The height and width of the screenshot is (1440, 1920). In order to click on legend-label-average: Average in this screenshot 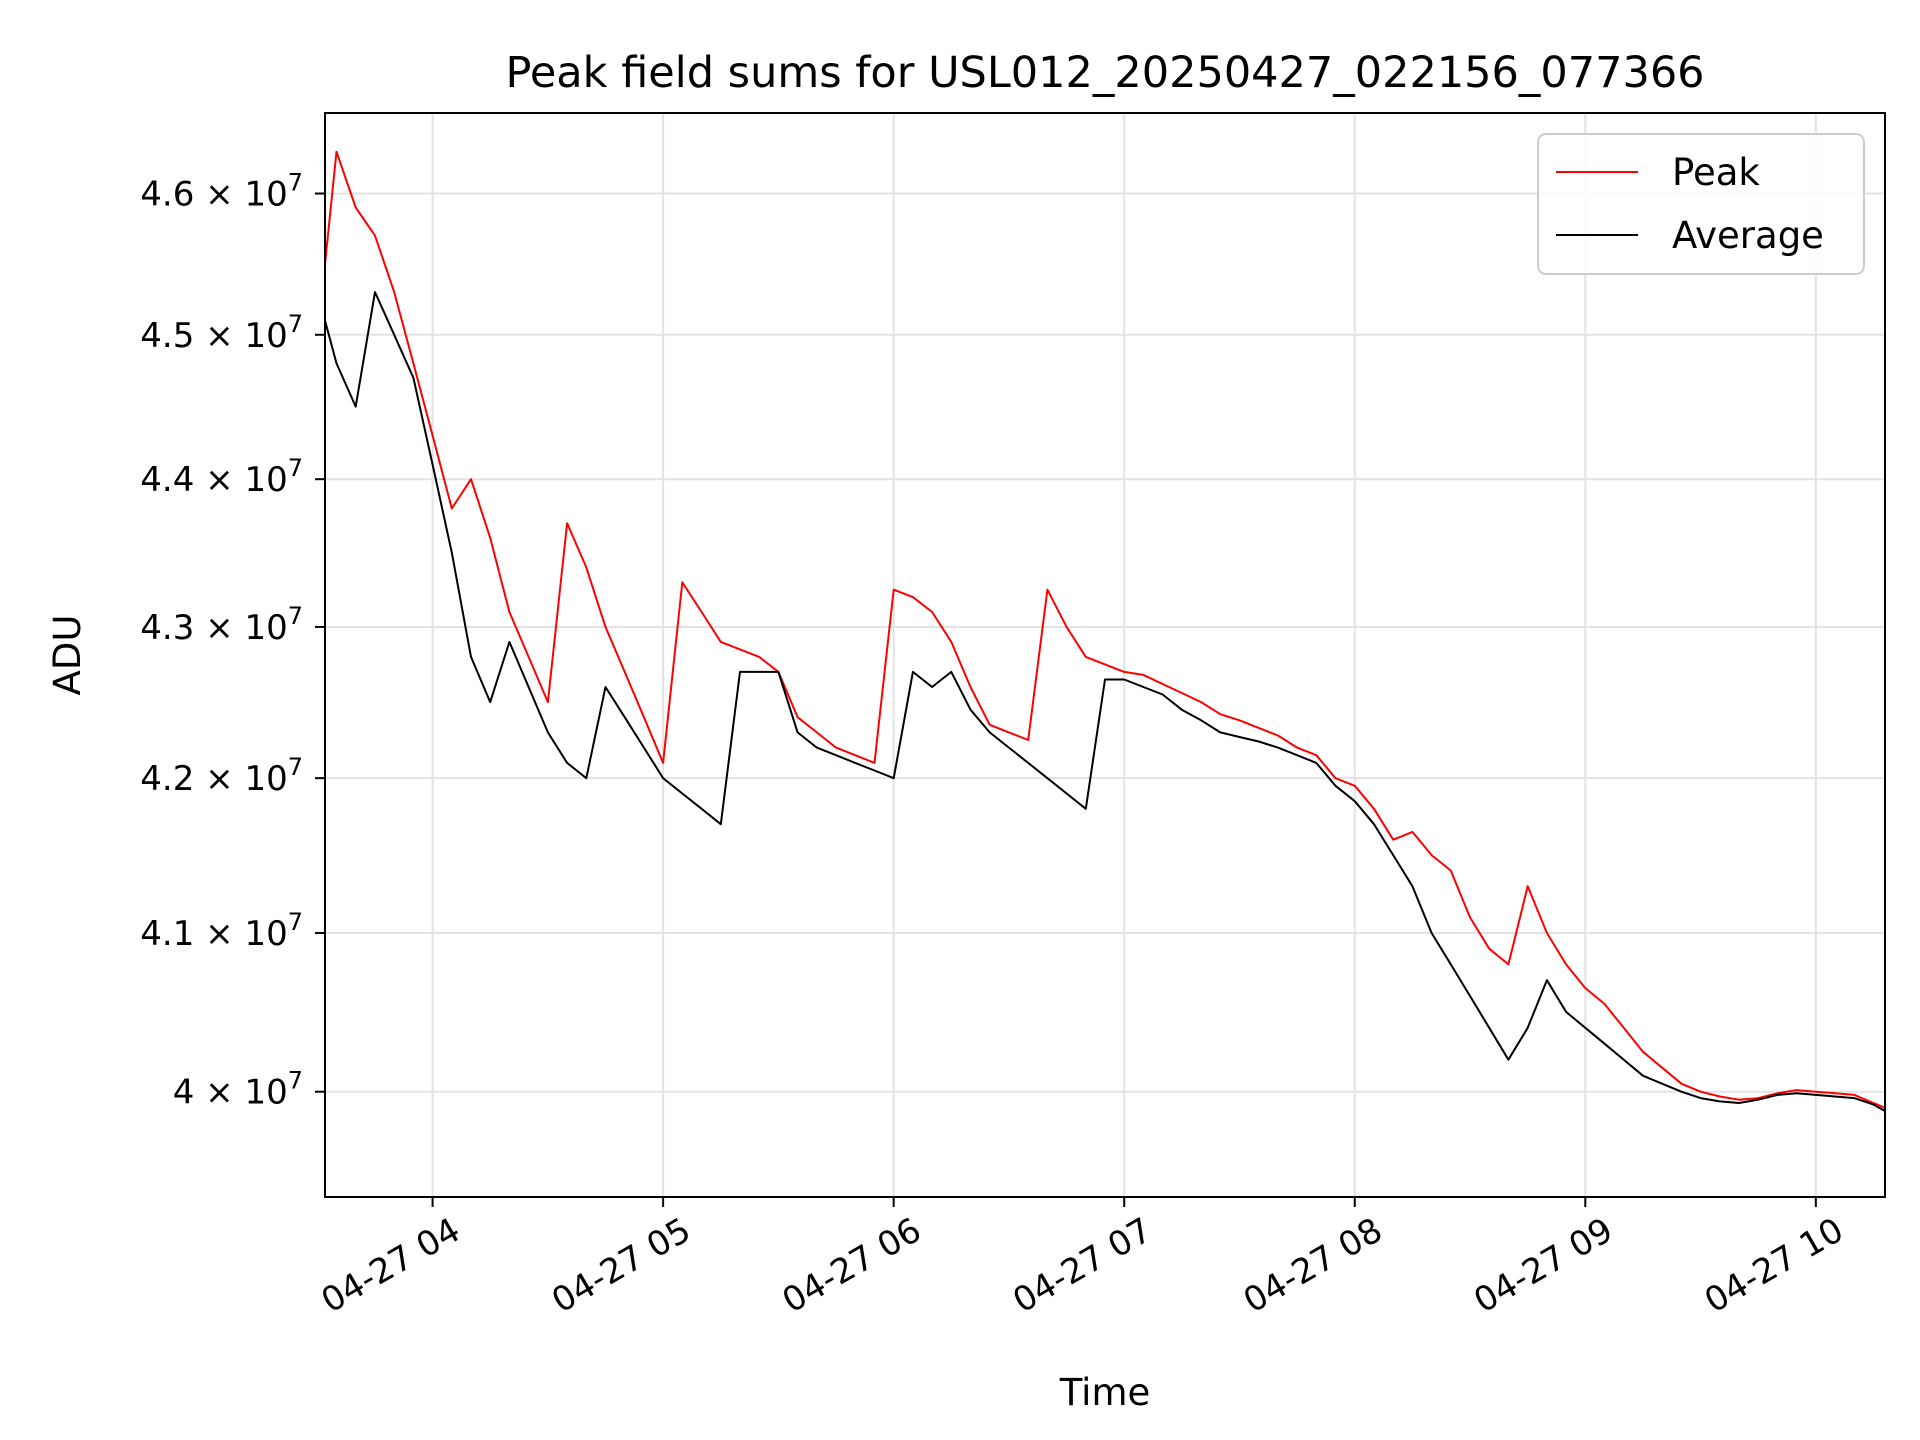, I will do `click(1748, 235)`.